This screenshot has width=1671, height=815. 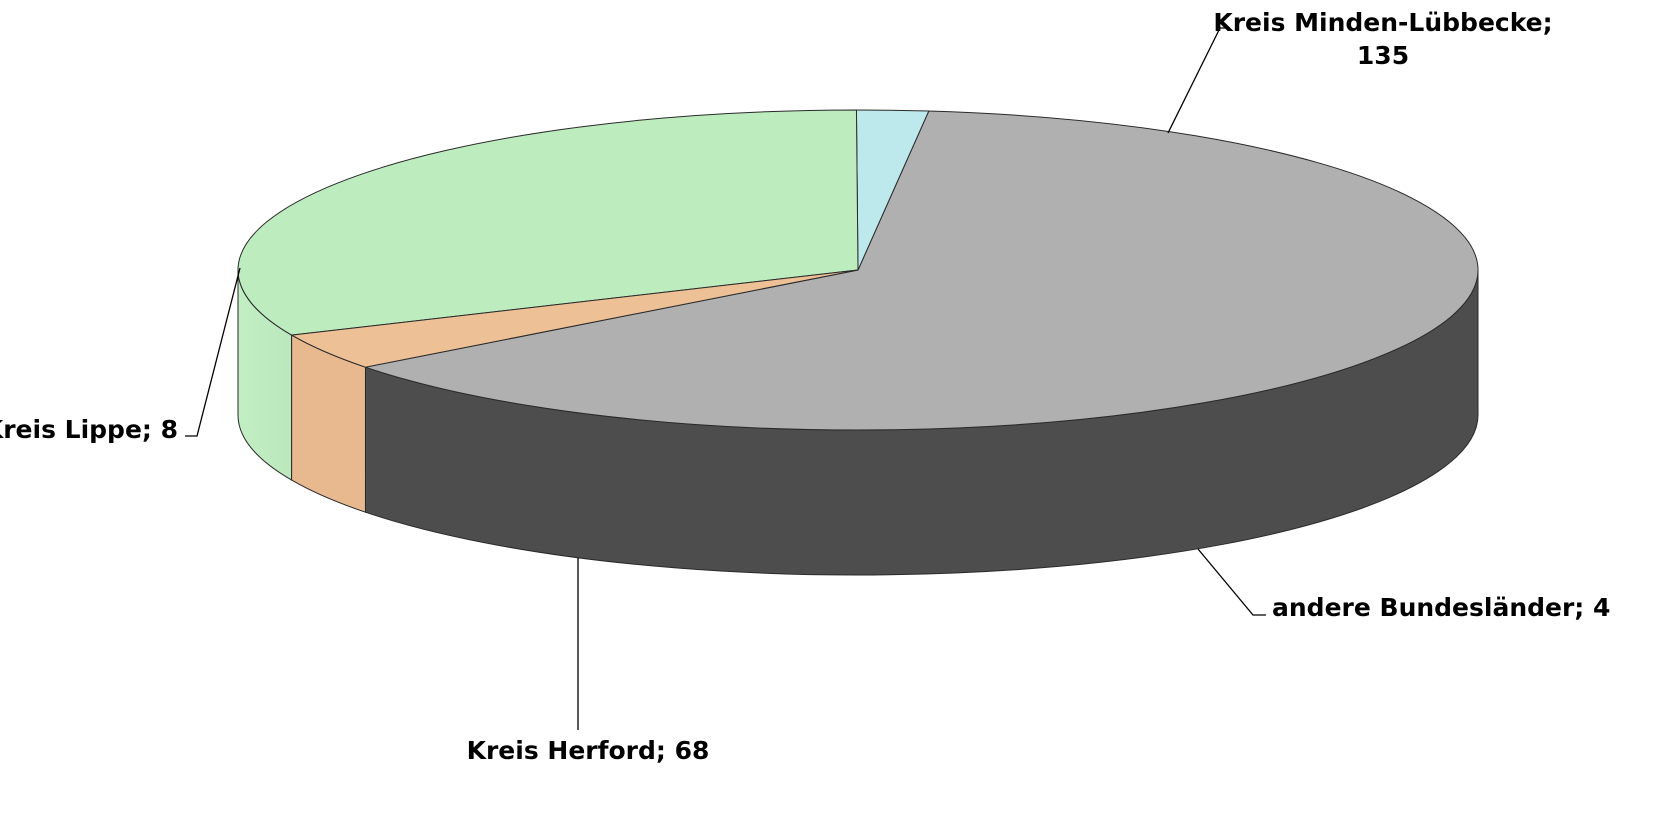 I want to click on leader-line-kreis-lippe, so click(x=213, y=352).